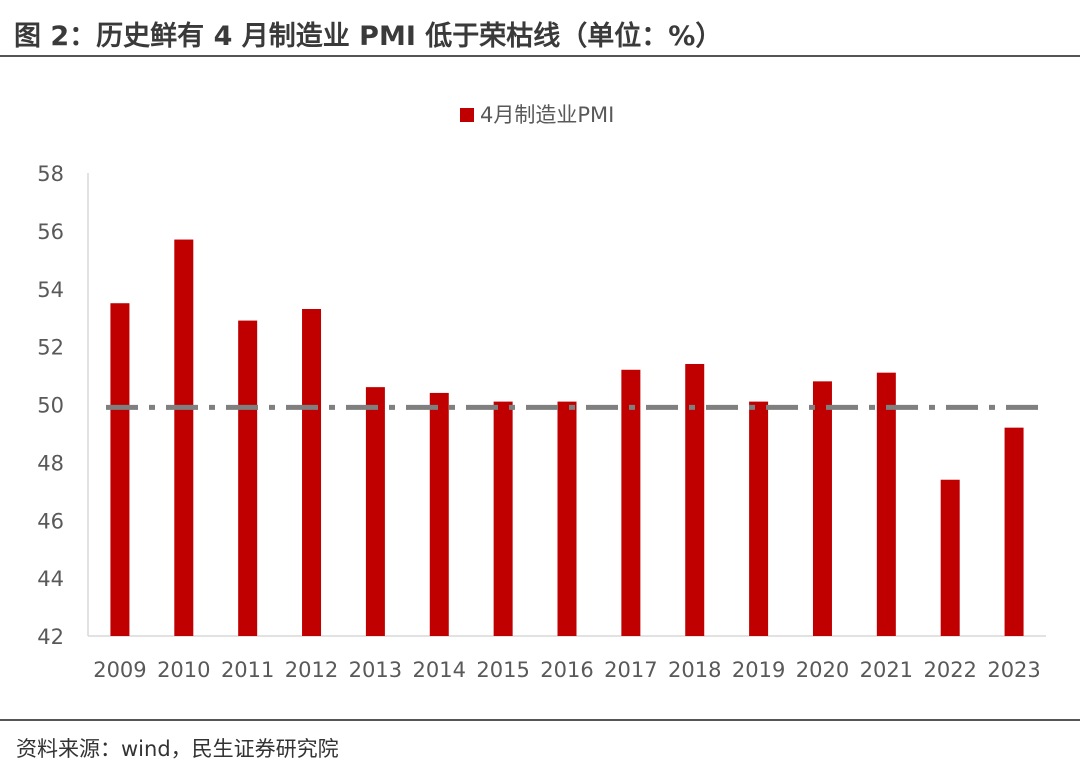  I want to click on x-tick-label: 2013, so click(375, 670).